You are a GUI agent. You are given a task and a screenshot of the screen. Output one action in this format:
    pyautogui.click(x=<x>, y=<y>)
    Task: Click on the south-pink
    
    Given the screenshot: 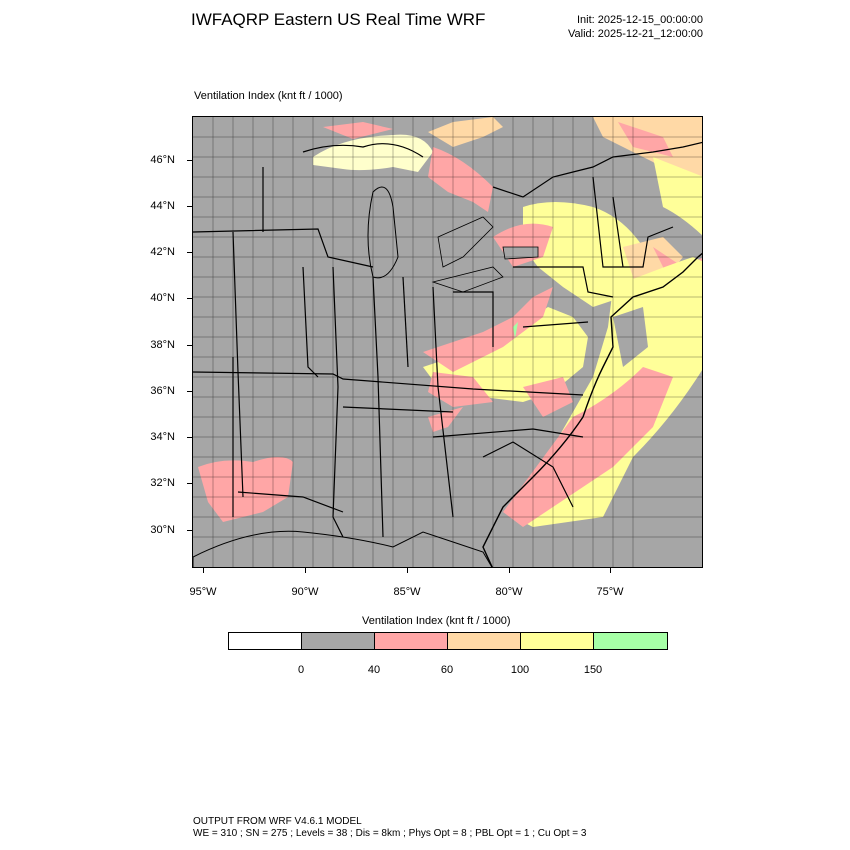 What is the action you would take?
    pyautogui.click(x=245, y=489)
    